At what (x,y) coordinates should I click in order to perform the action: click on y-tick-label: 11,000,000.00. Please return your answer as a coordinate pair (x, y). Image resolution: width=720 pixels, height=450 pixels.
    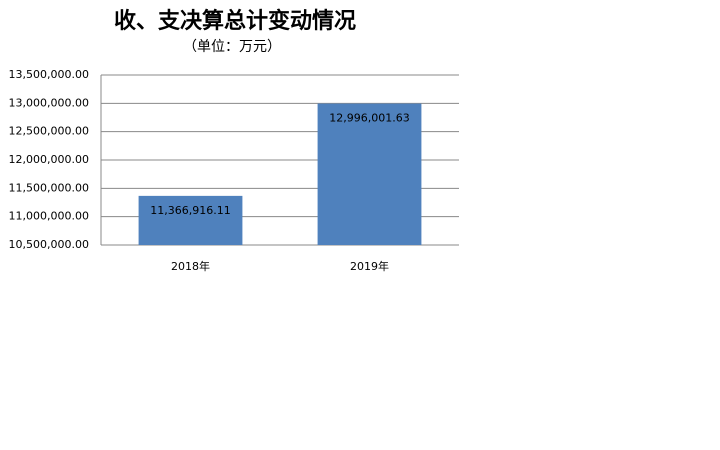
    Looking at the image, I should click on (49, 216).